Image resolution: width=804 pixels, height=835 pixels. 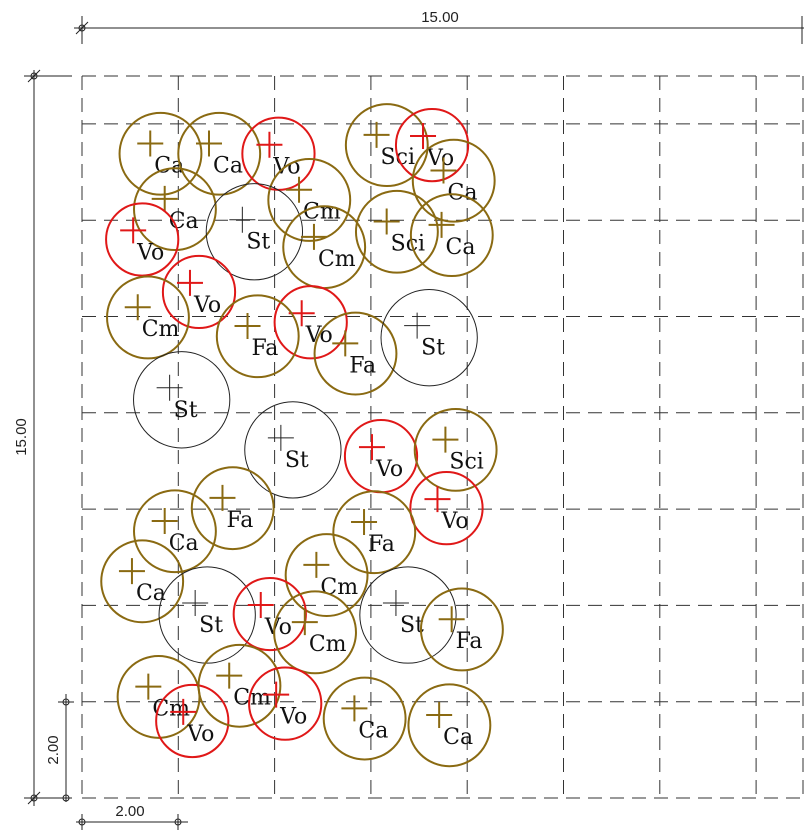 I want to click on plant-code-label: Sci, so click(x=466, y=462).